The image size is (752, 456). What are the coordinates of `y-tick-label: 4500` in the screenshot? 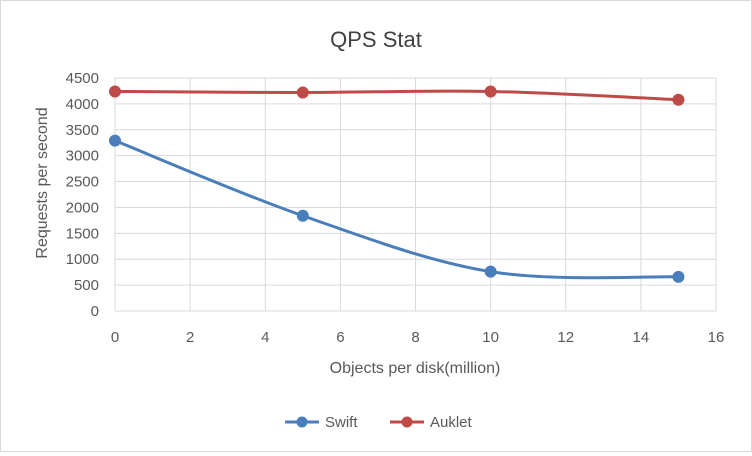 It's located at (82, 78).